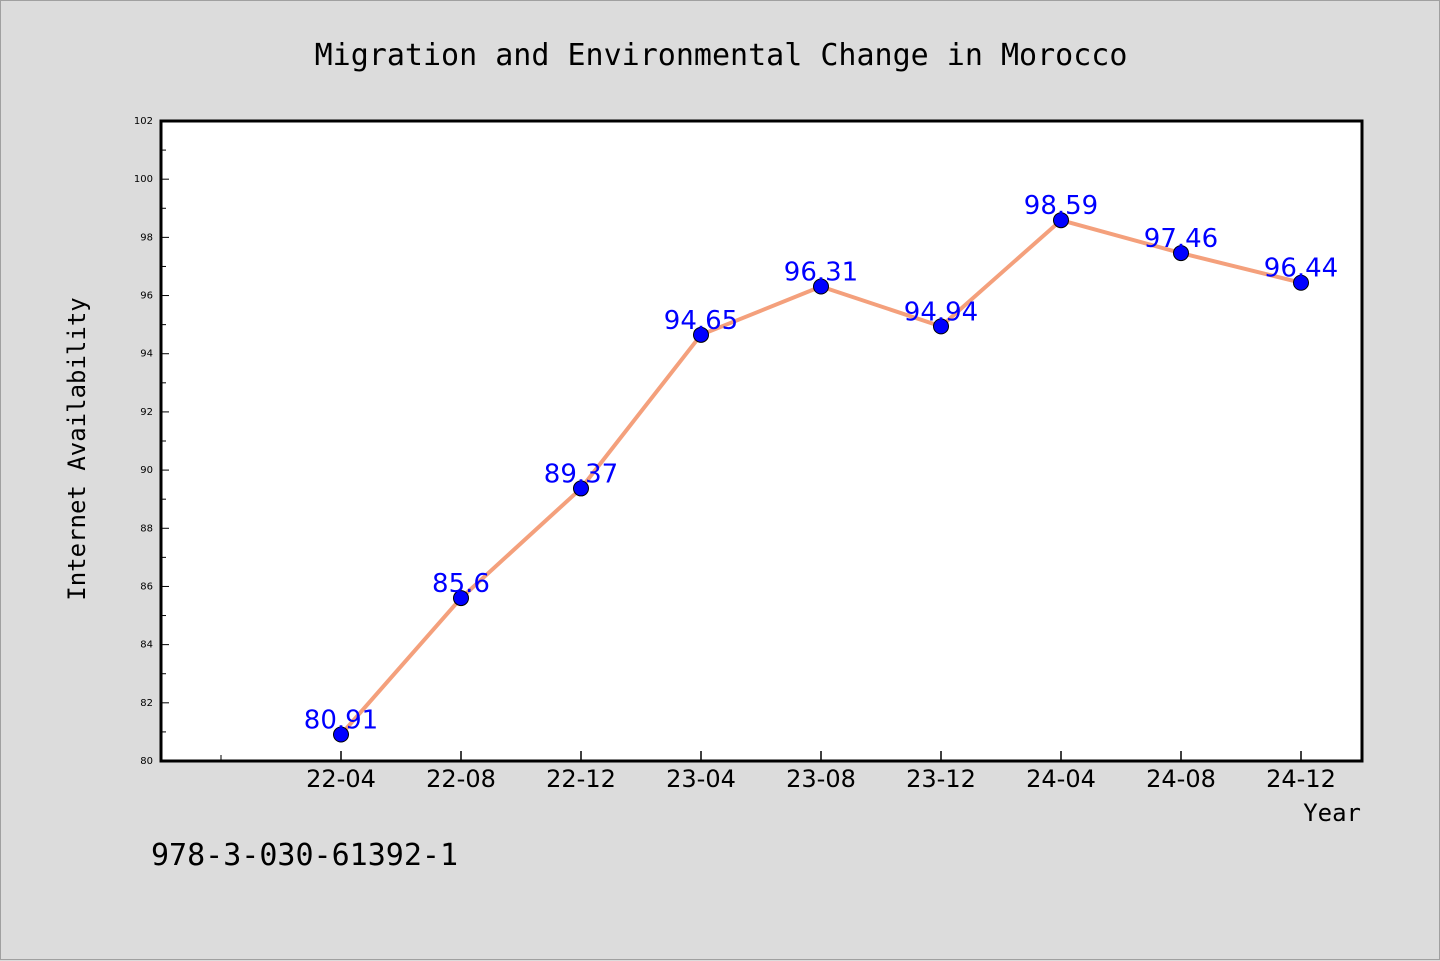 Image resolution: width=1440 pixels, height=961 pixels. What do you see at coordinates (1061, 206) in the screenshot?
I see `data-point-label: 98.59` at bounding box center [1061, 206].